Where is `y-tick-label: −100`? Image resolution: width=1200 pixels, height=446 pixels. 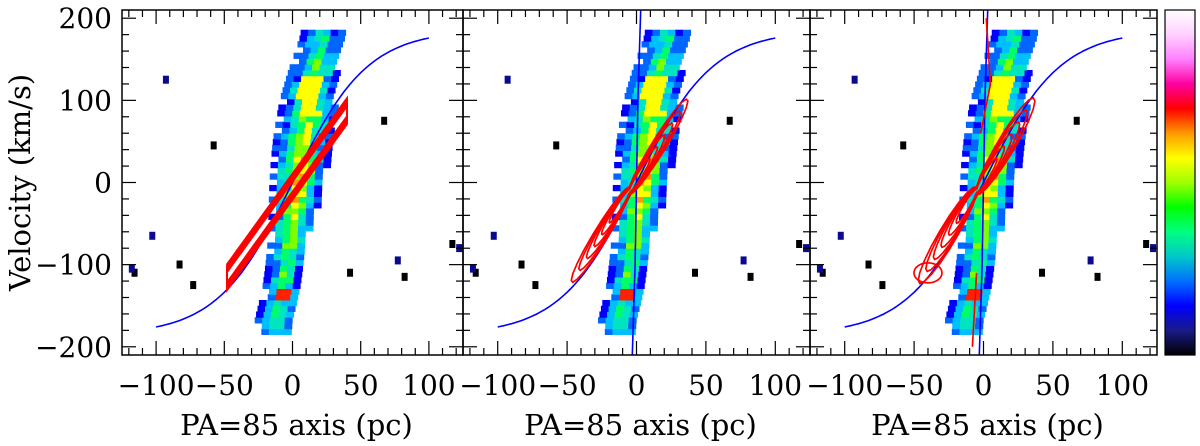 y-tick-label: −100 is located at coordinates (73, 265).